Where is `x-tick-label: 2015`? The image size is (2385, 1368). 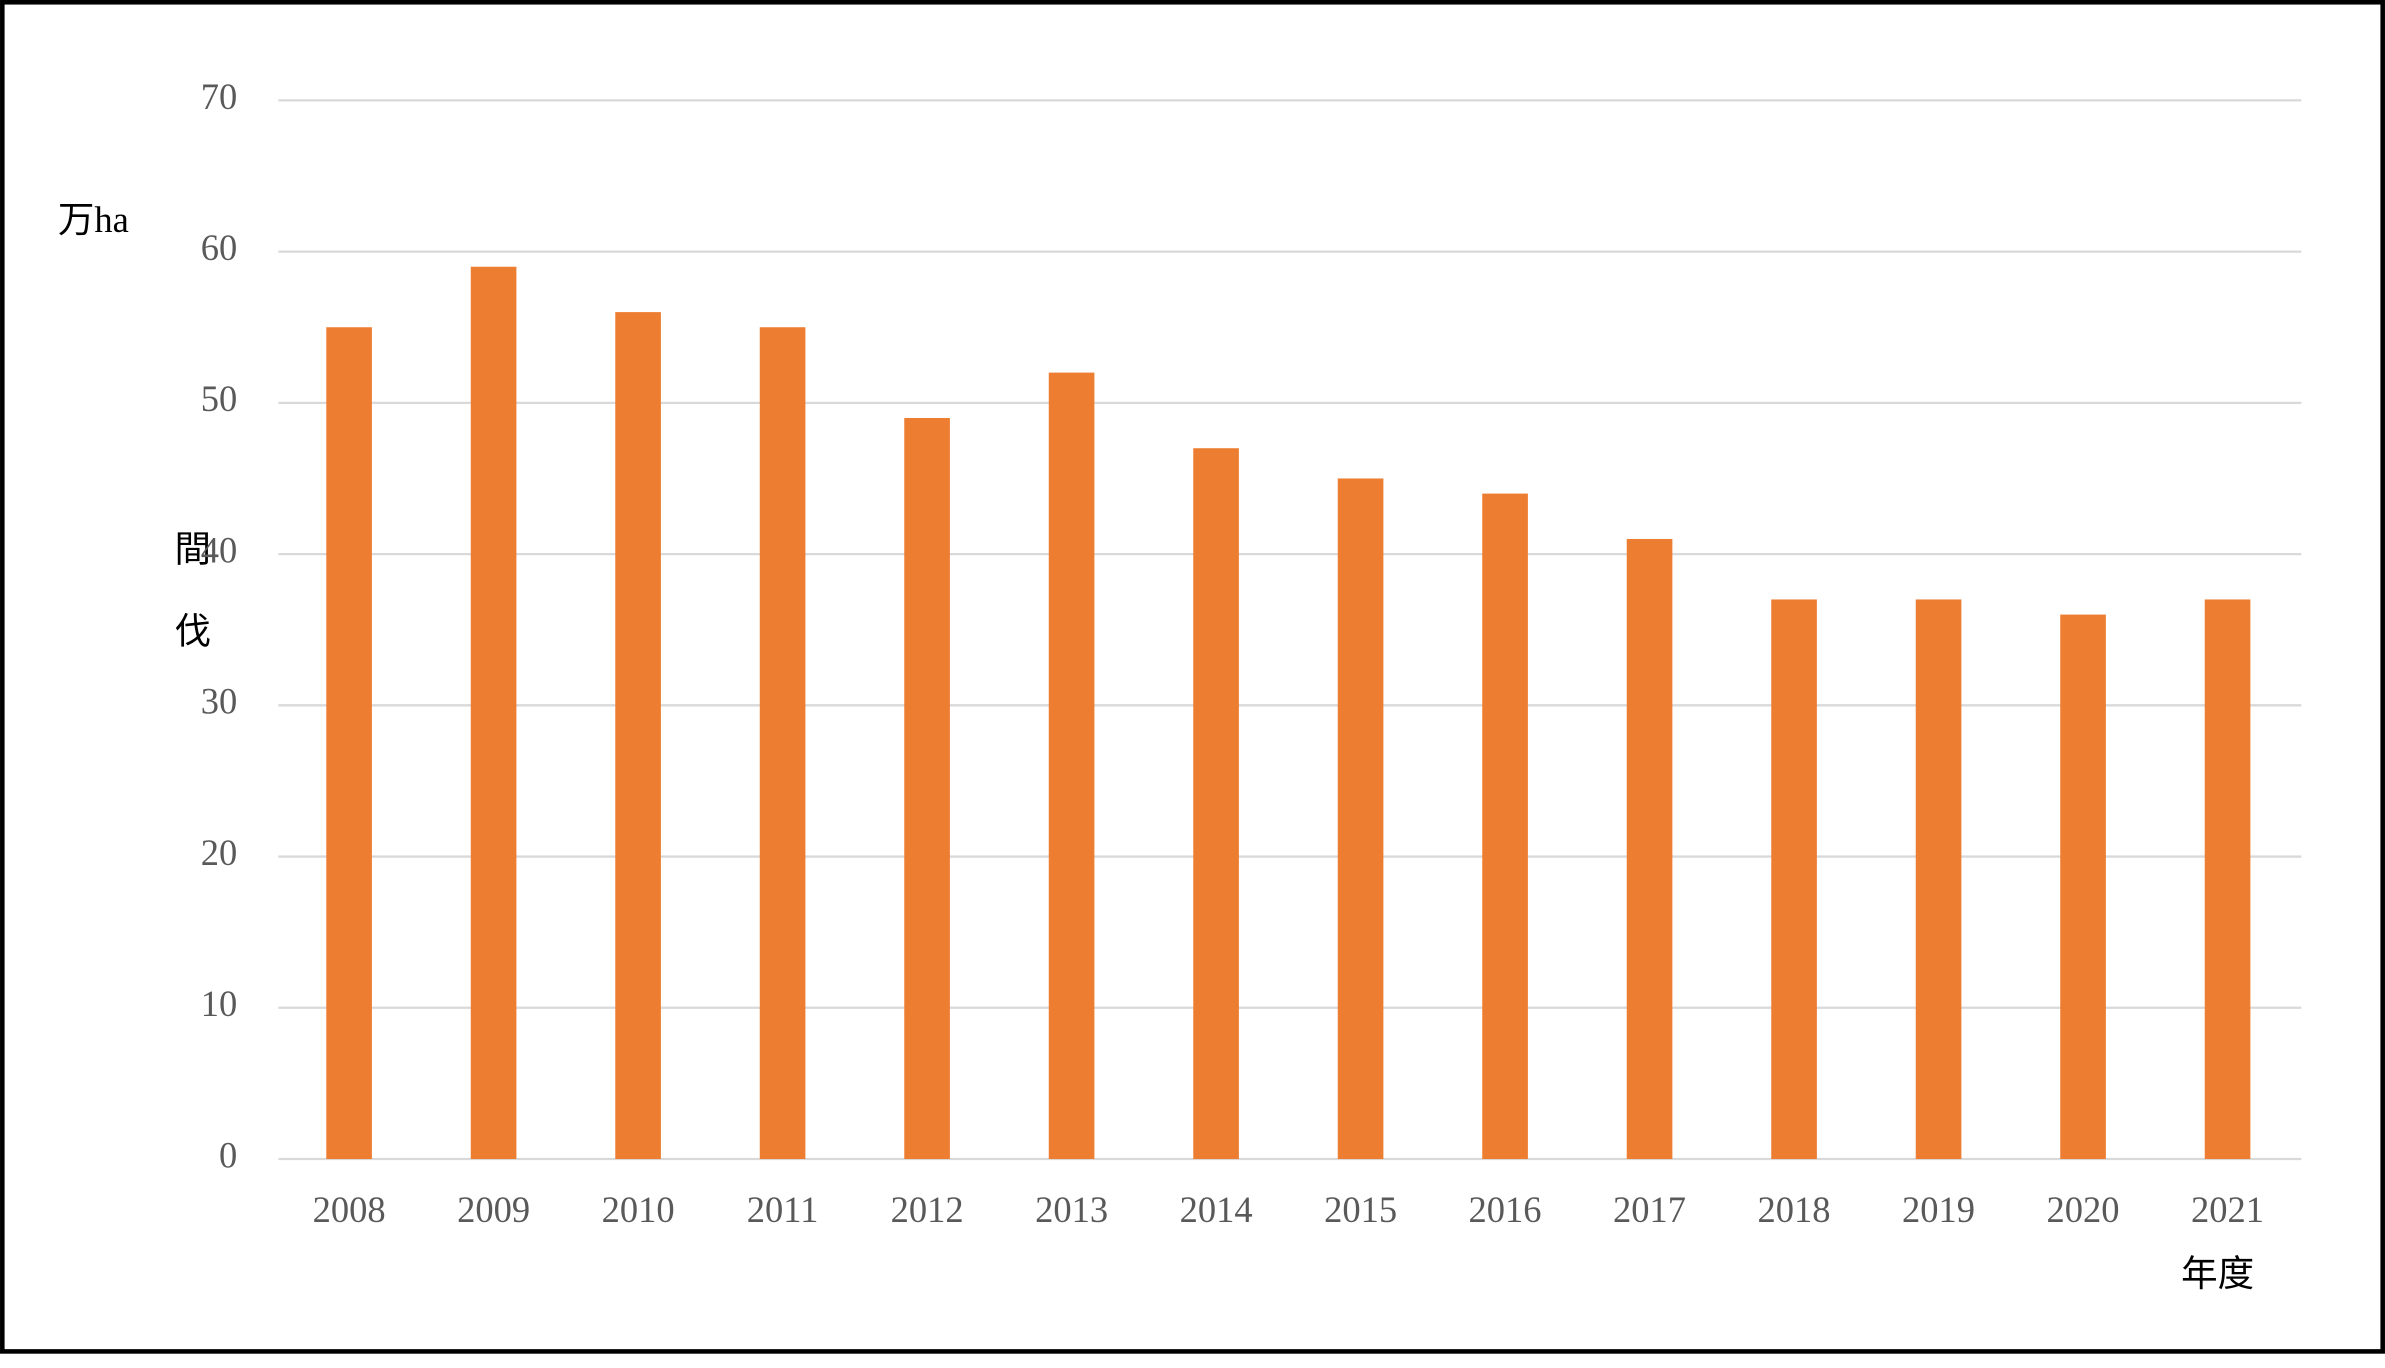
x-tick-label: 2015 is located at coordinates (1360, 1209).